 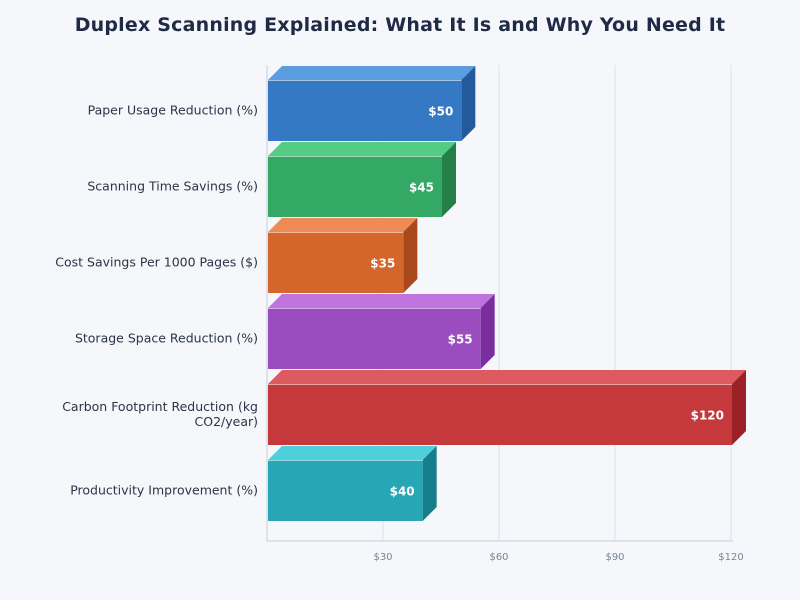 I want to click on bar-group: $50, so click(x=372, y=103).